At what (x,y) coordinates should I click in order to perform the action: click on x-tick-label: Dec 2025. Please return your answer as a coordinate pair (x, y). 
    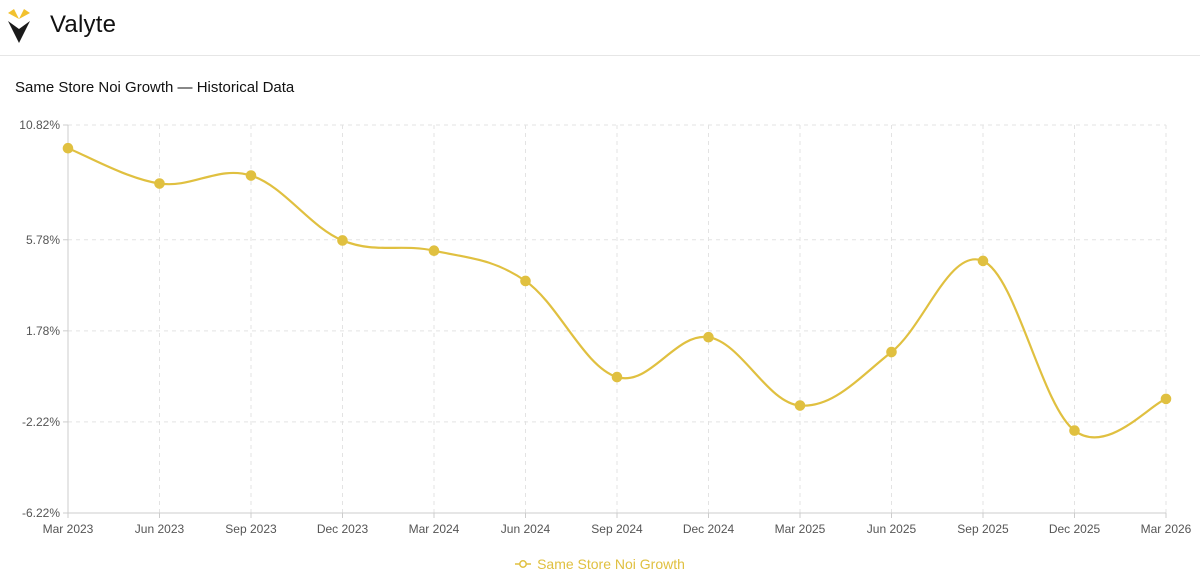
    Looking at the image, I should click on (1075, 529).